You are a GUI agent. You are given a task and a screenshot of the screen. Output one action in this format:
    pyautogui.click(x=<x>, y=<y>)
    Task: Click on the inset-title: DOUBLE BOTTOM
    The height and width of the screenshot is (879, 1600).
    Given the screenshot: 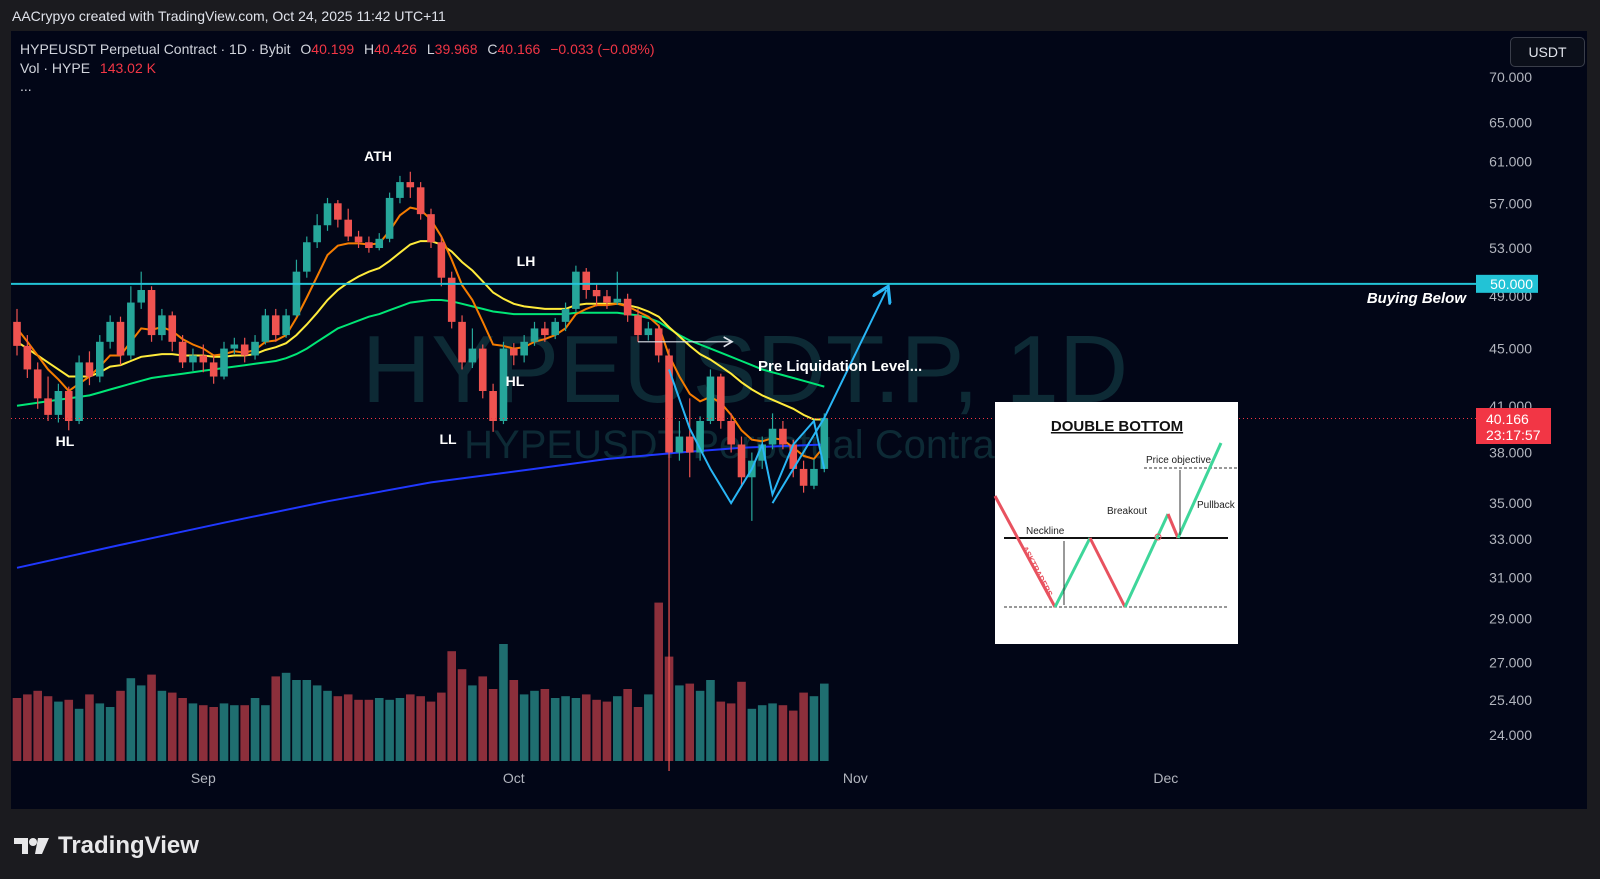 What is the action you would take?
    pyautogui.click(x=1117, y=426)
    